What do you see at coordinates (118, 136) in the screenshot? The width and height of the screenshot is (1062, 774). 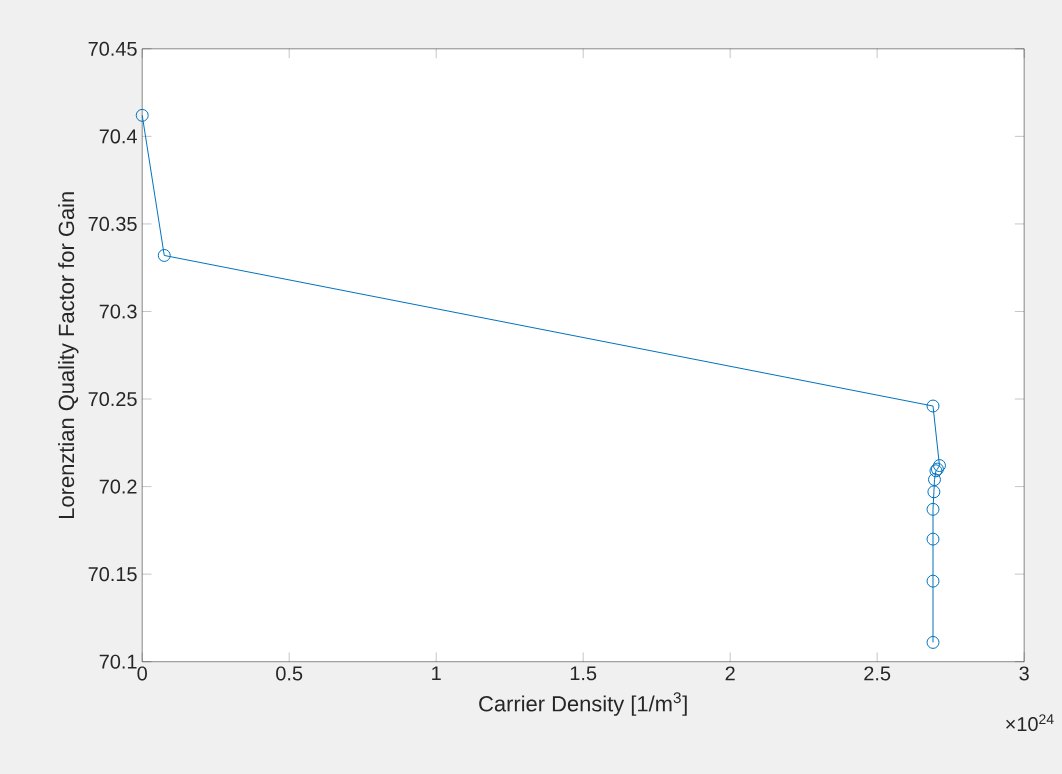 I see `y-tick-label: 70.4` at bounding box center [118, 136].